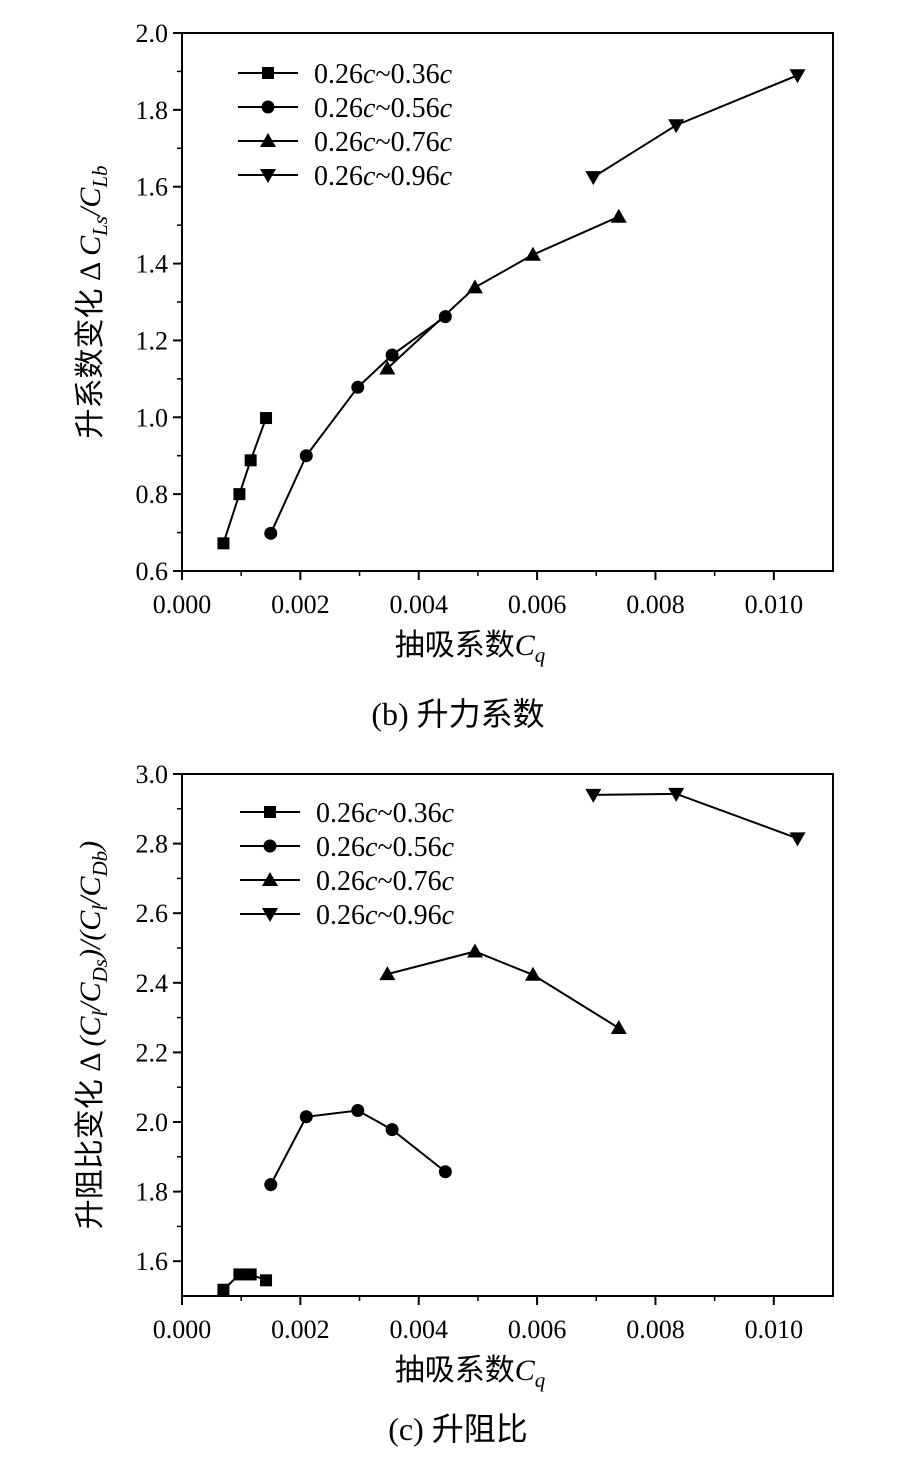 The height and width of the screenshot is (1468, 913). Describe the element at coordinates (152, 571) in the screenshot. I see `y-tick-label: 0.6` at that location.